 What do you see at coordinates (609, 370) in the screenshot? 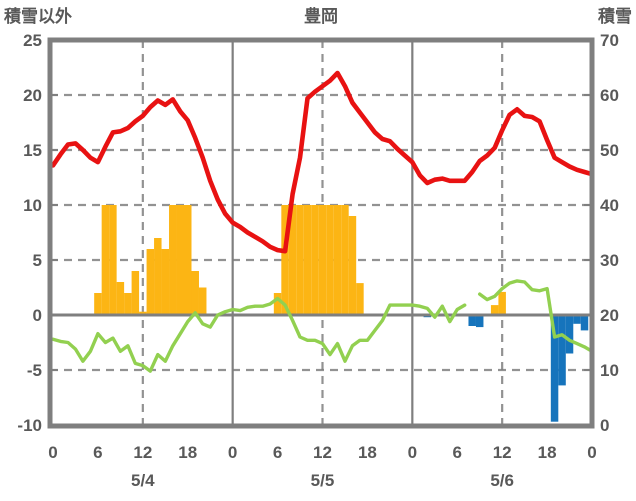
I see `right-axis-tick-label: 10` at bounding box center [609, 370].